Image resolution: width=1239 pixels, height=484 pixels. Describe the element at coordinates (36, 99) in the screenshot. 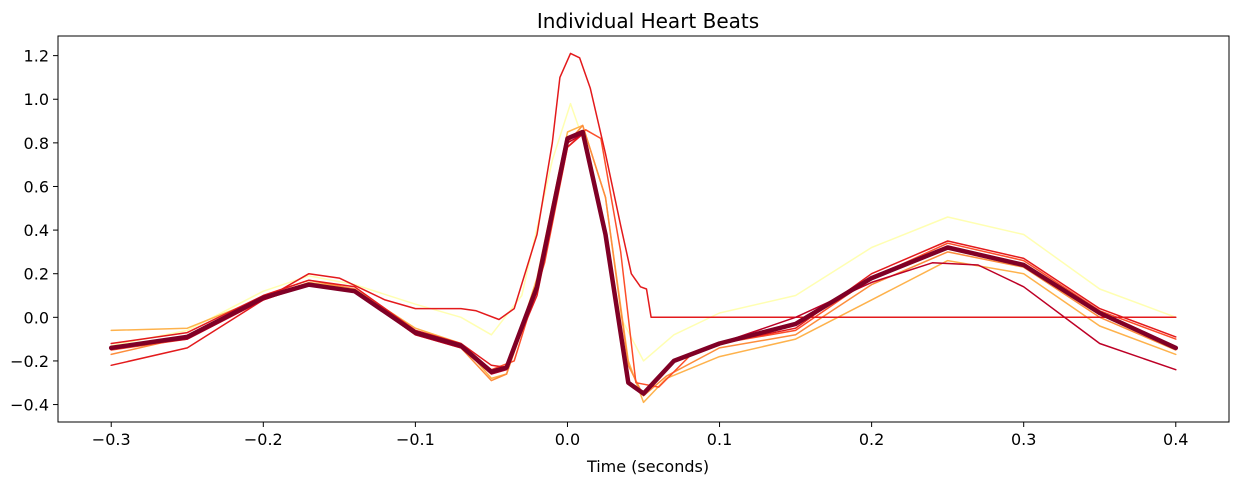

I see `y-tick-label: 1.0` at that location.